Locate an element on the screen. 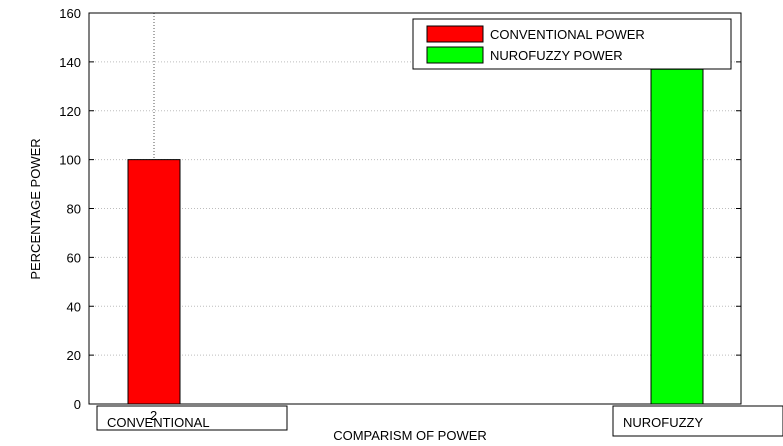 The image size is (783, 446). legend-swatch-conventional is located at coordinates (455, 34).